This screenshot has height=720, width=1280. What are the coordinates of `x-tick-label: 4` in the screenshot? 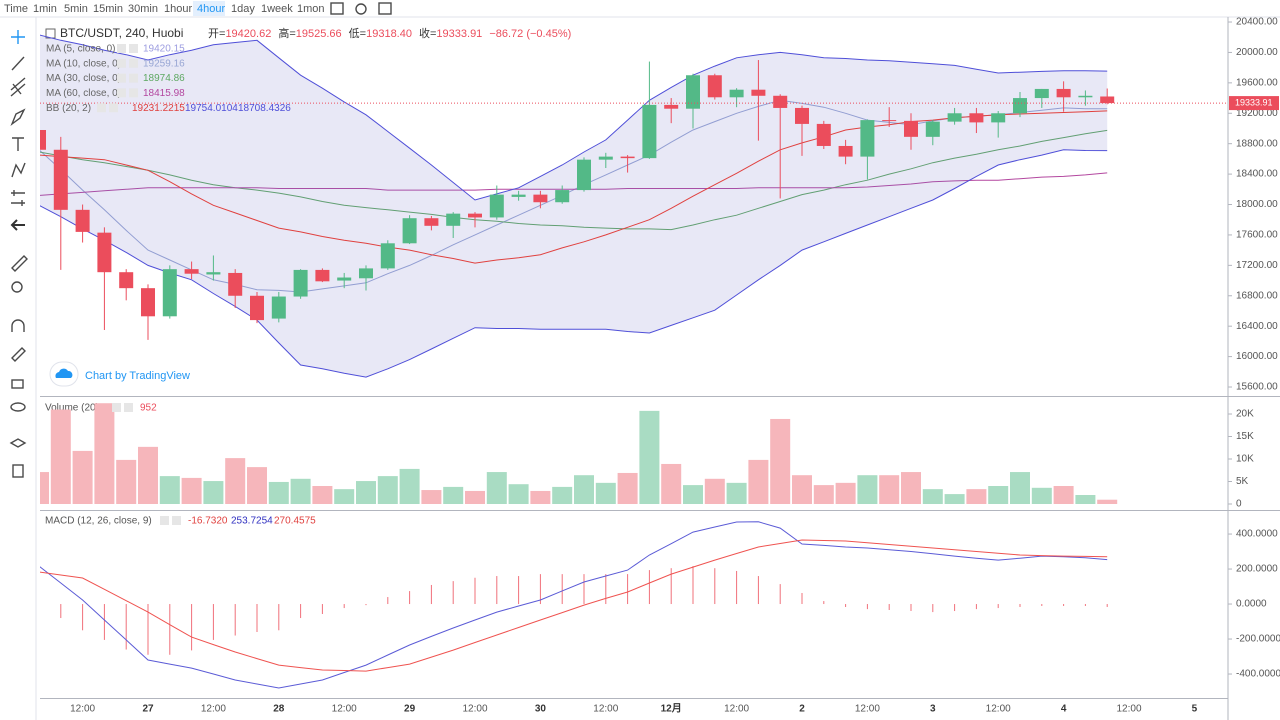 It's located at (1064, 709).